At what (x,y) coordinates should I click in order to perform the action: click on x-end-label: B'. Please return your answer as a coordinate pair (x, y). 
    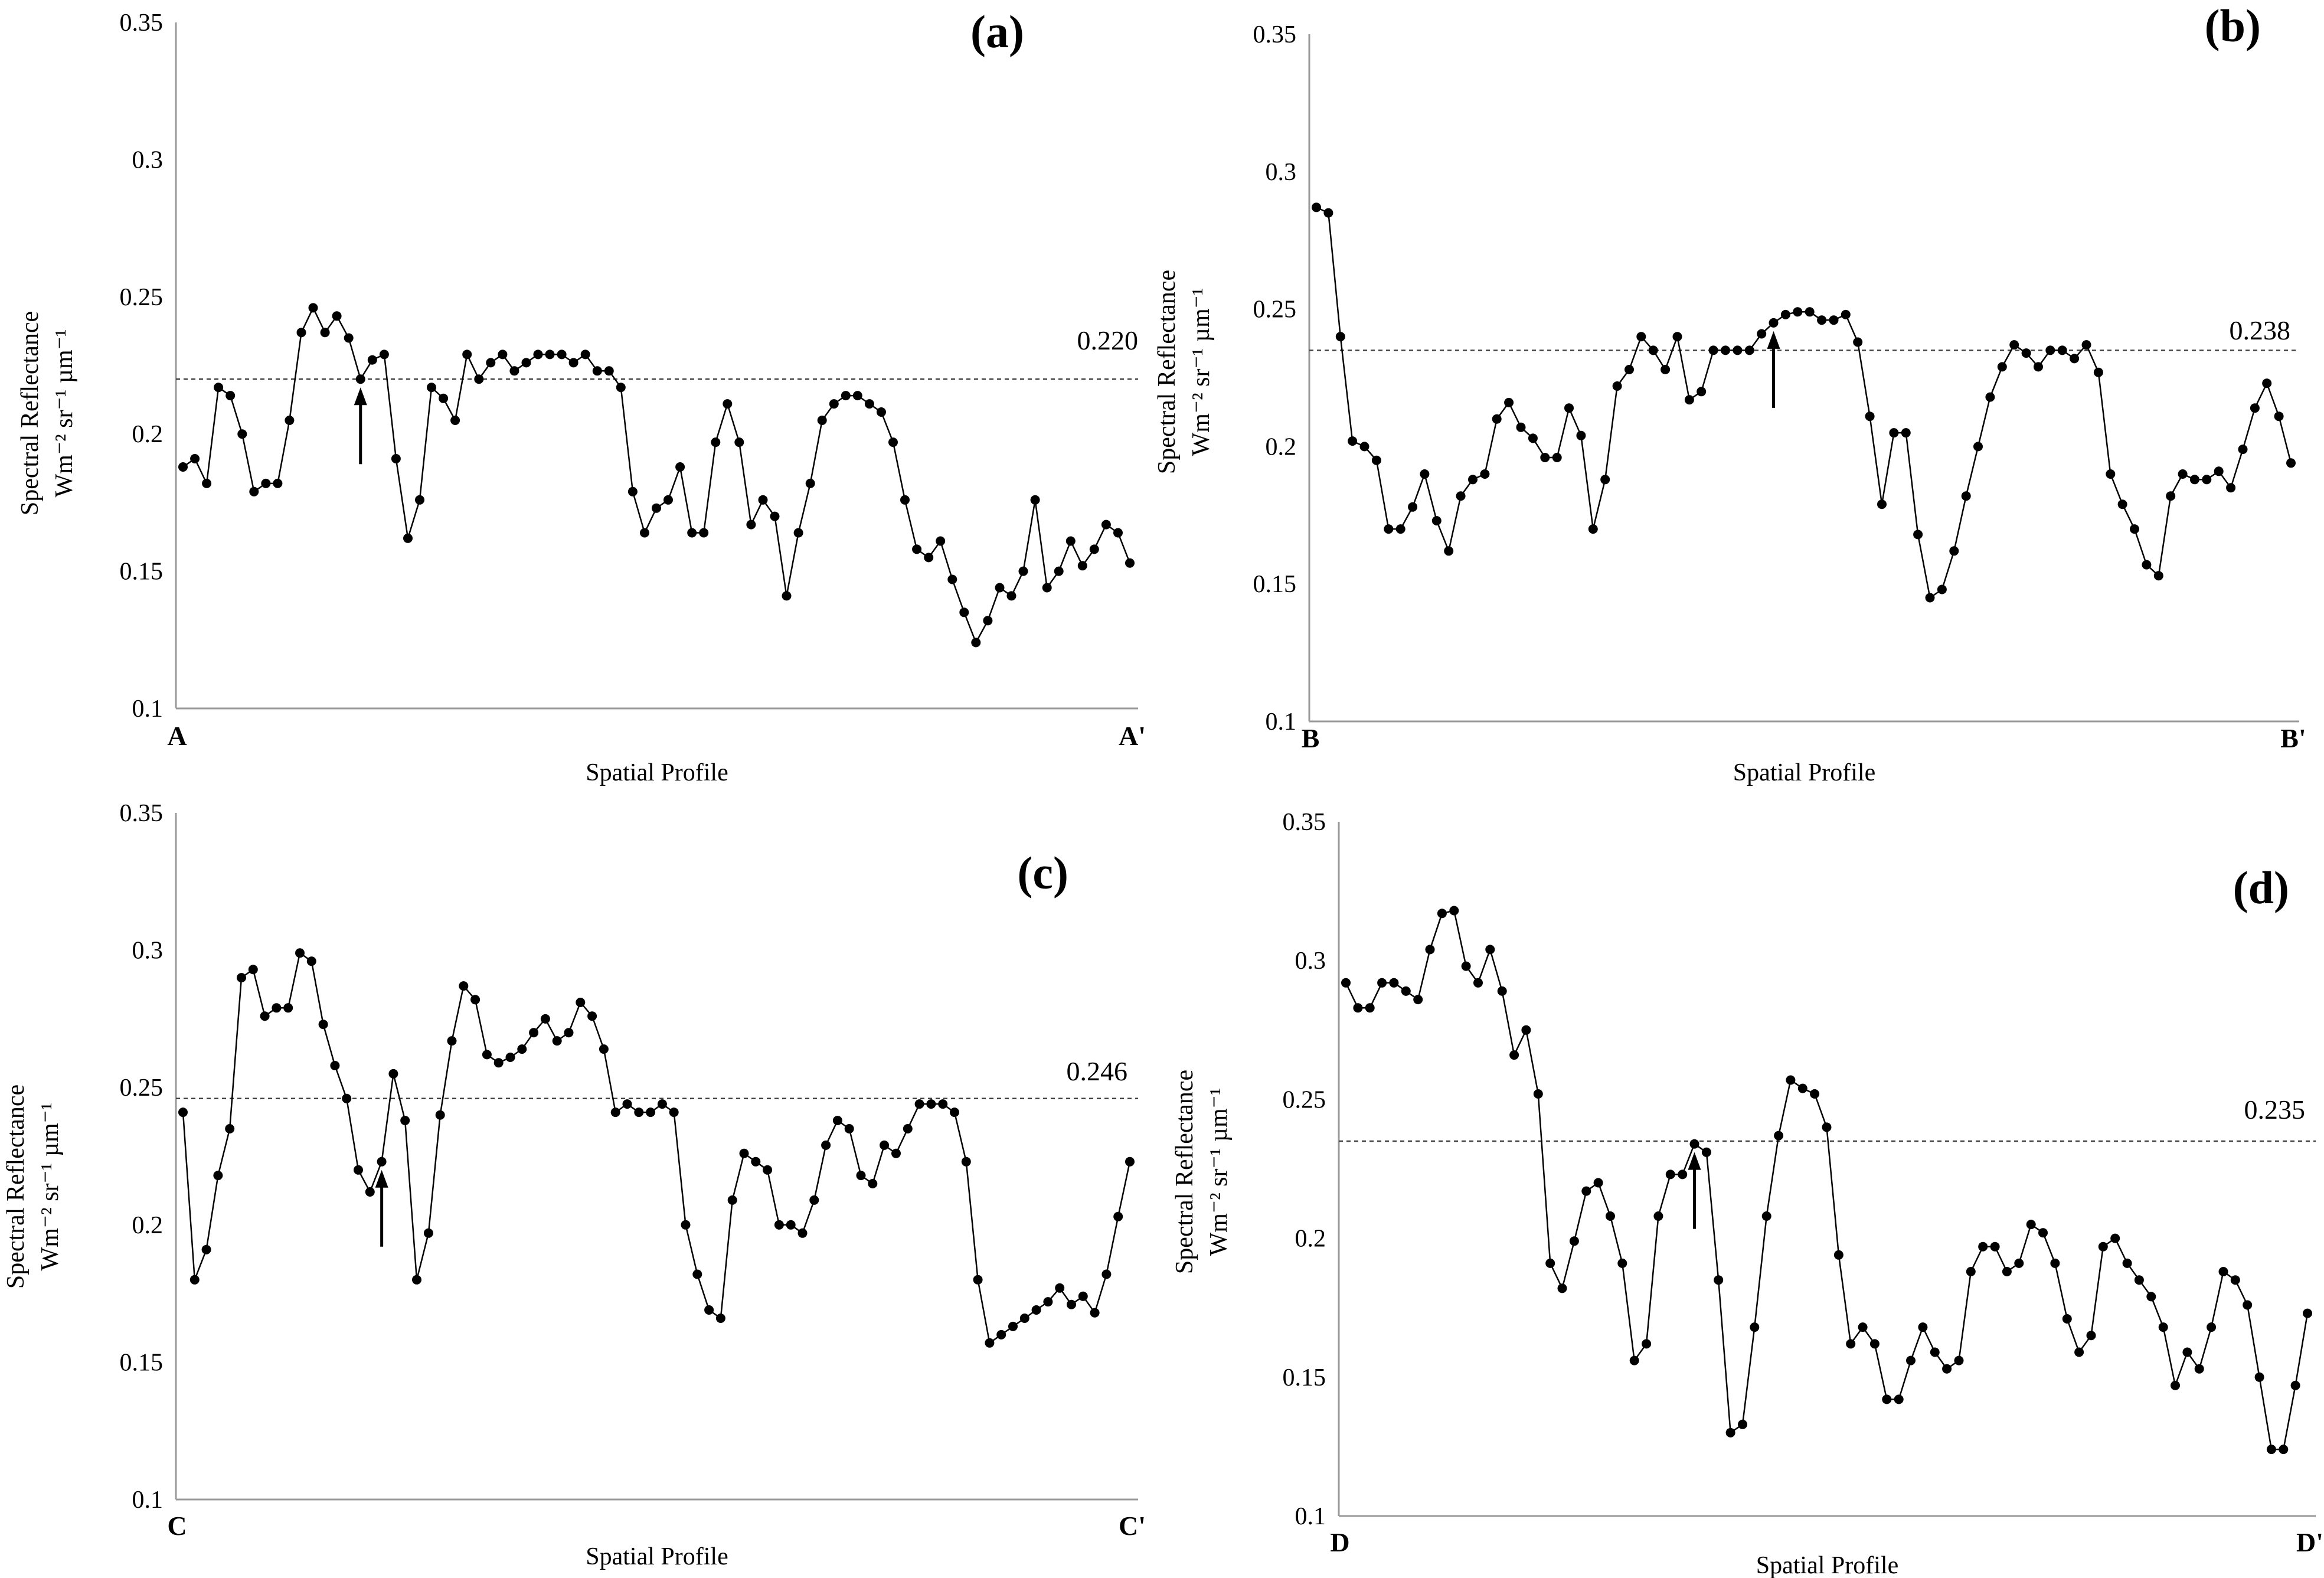
    Looking at the image, I should click on (2293, 738).